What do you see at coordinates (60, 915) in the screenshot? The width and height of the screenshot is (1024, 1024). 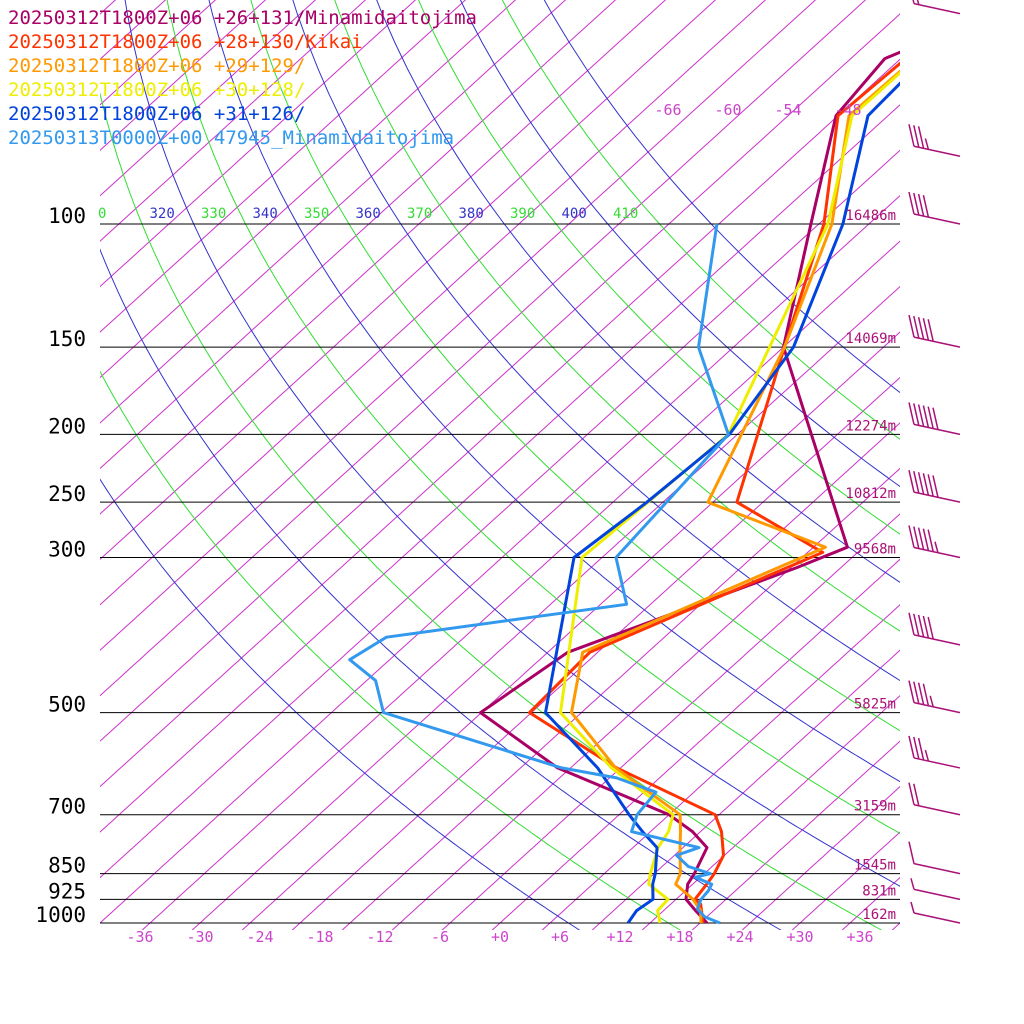 I see `pressure-label: 1000` at bounding box center [60, 915].